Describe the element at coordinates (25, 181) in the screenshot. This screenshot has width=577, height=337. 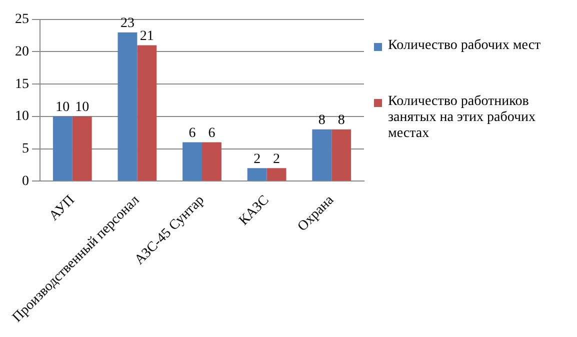
I see `y-tick-label: 0` at that location.